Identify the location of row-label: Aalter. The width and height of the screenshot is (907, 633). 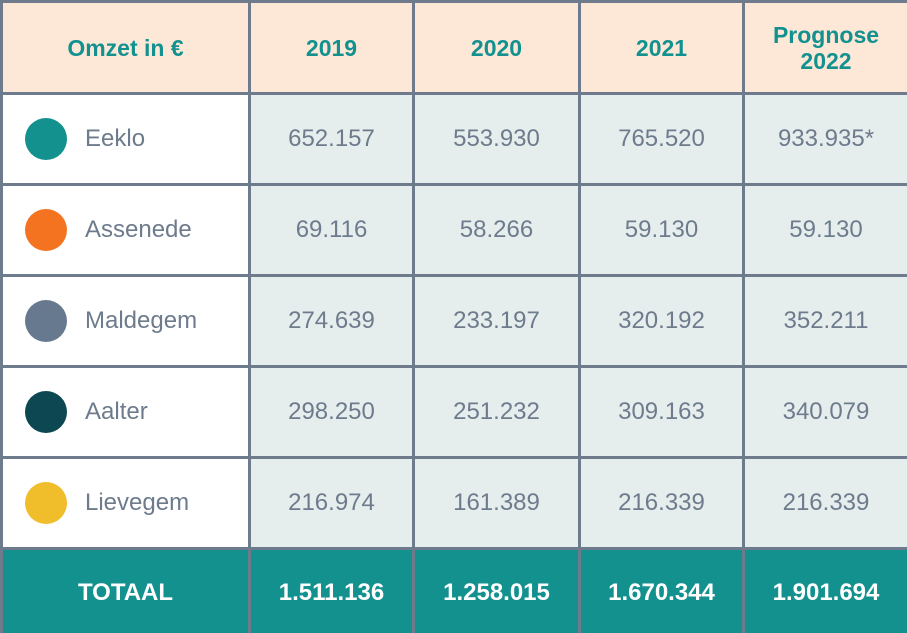
(125, 412).